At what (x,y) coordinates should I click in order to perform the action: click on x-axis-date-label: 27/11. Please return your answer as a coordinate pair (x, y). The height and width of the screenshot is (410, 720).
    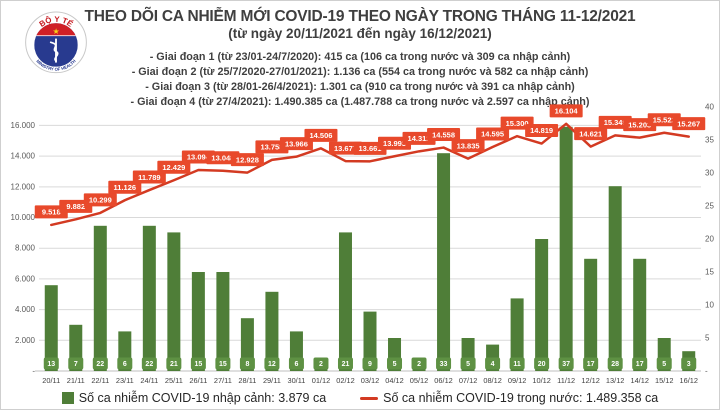
    Looking at the image, I should click on (223, 380).